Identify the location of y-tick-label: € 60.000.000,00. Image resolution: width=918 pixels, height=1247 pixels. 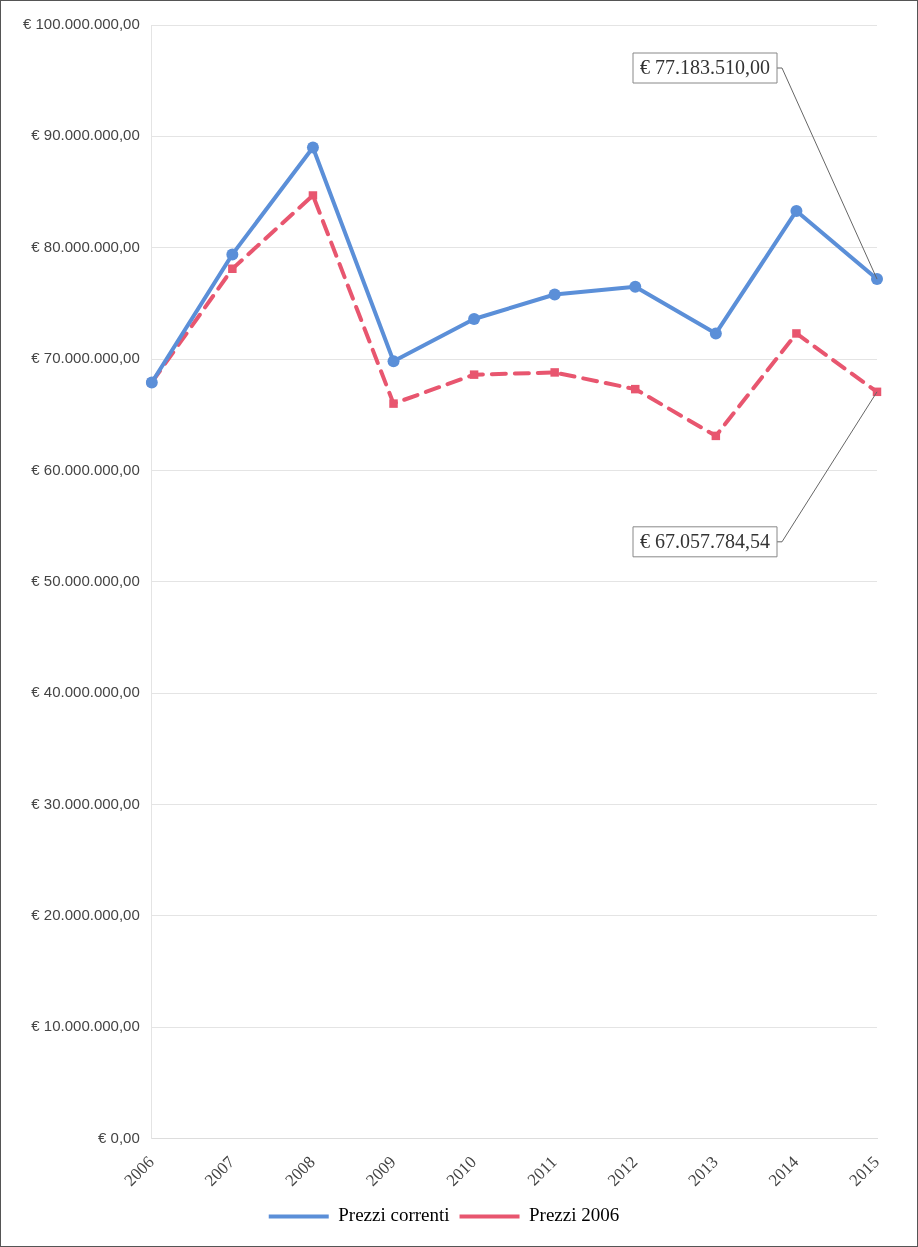
(85, 469).